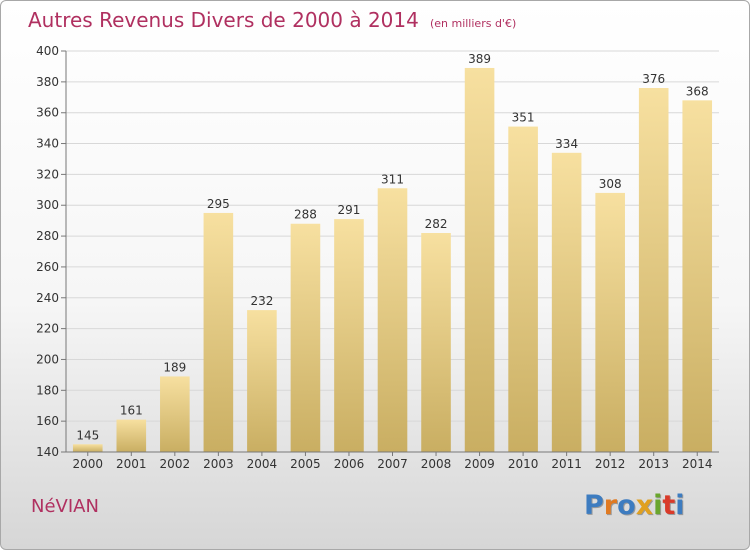 The height and width of the screenshot is (550, 750). What do you see at coordinates (392, 320) in the screenshot?
I see `bar-2007` at bounding box center [392, 320].